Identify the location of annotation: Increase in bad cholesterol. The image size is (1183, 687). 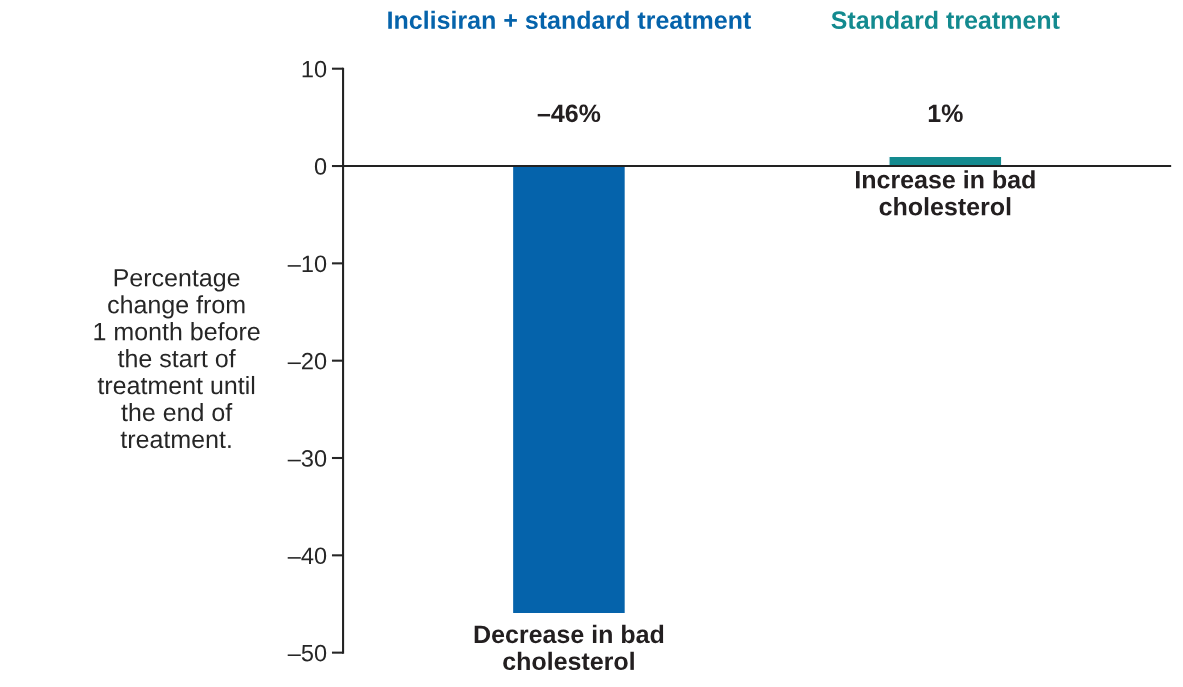
(945, 193).